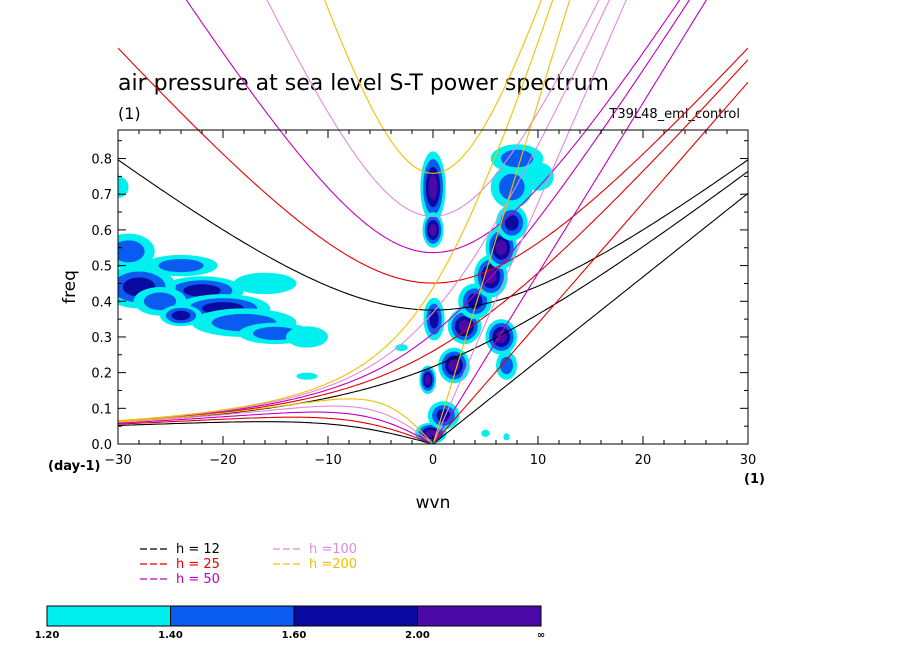 The height and width of the screenshot is (654, 904). Describe the element at coordinates (101, 374) in the screenshot. I see `y-tick-label: 0.2` at that location.